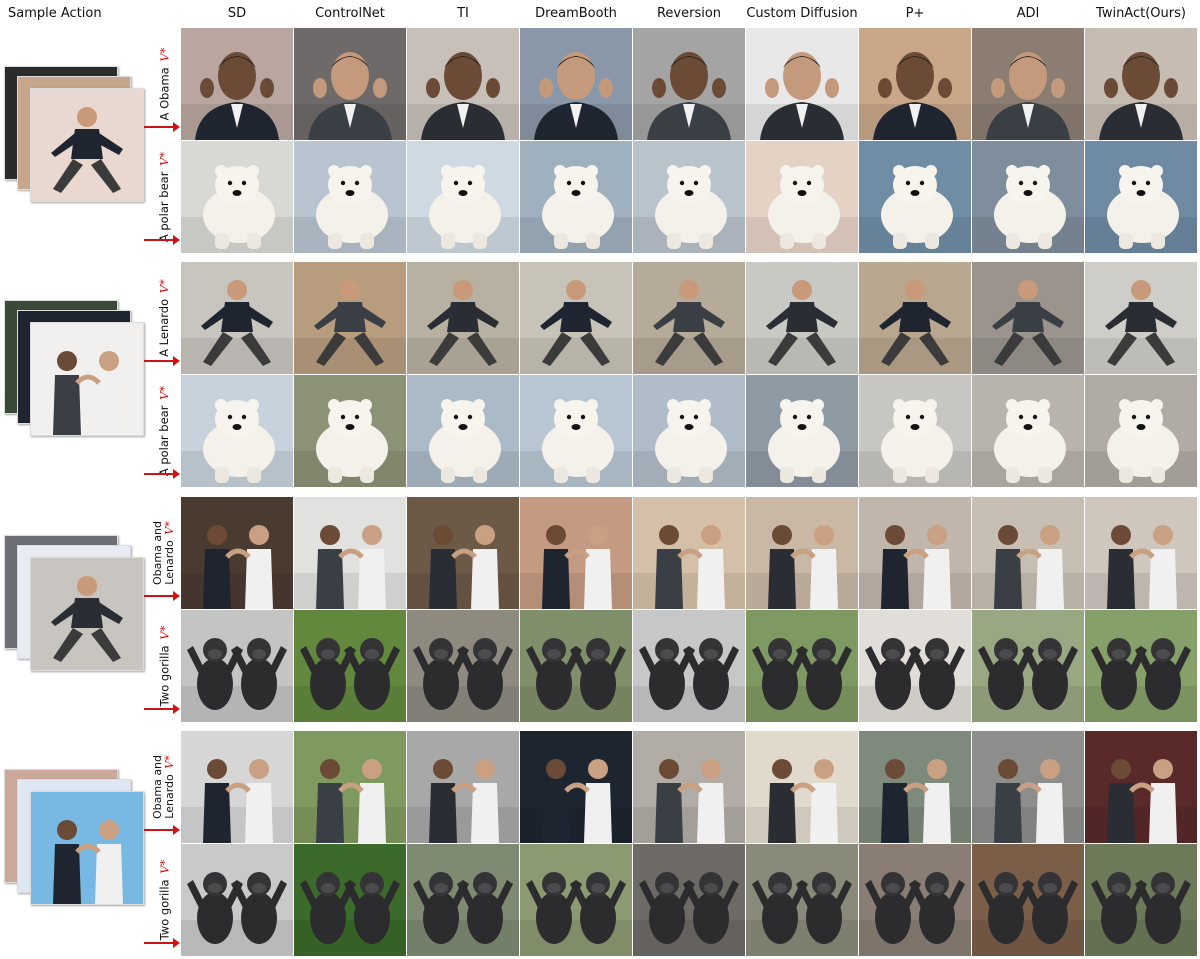  Describe the element at coordinates (915, 13) in the screenshot. I see `column-header-p-plus: P+` at that location.